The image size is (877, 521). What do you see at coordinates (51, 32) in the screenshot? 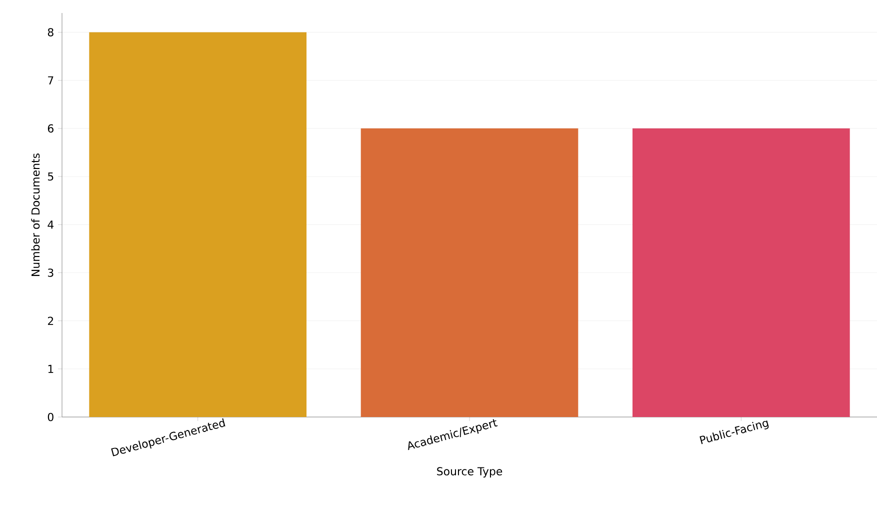
I see `y-tick-label: 8` at bounding box center [51, 32].